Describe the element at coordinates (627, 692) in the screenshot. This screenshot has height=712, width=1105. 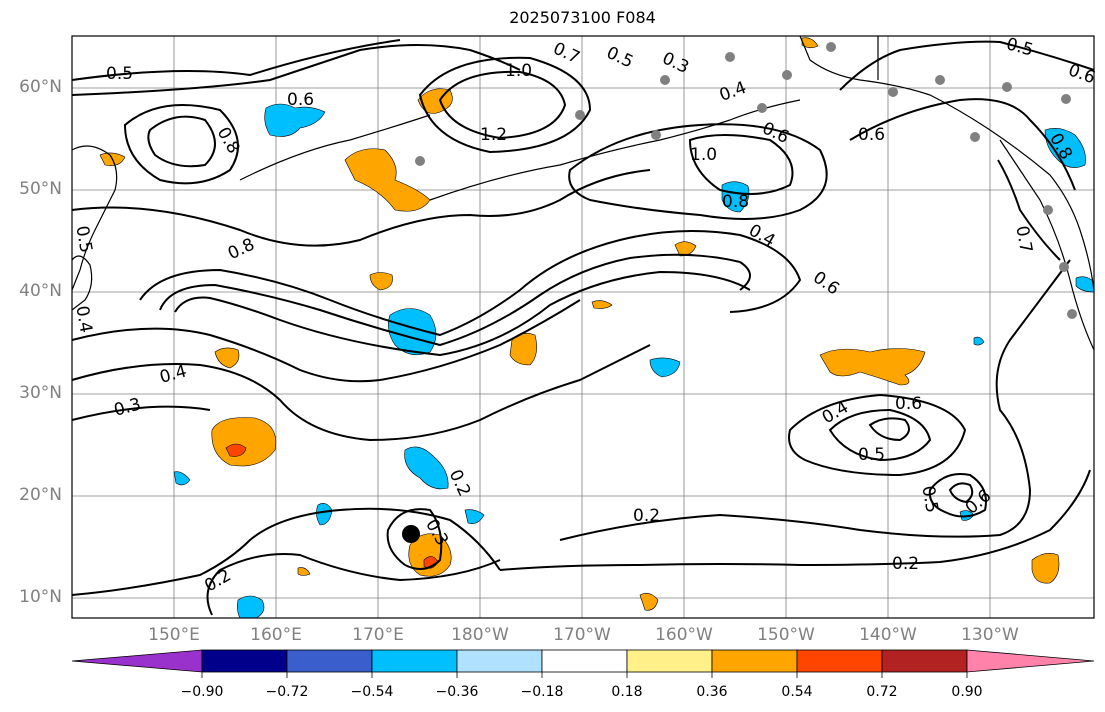
I see `colorbar-tick-label: 0.18` at that location.